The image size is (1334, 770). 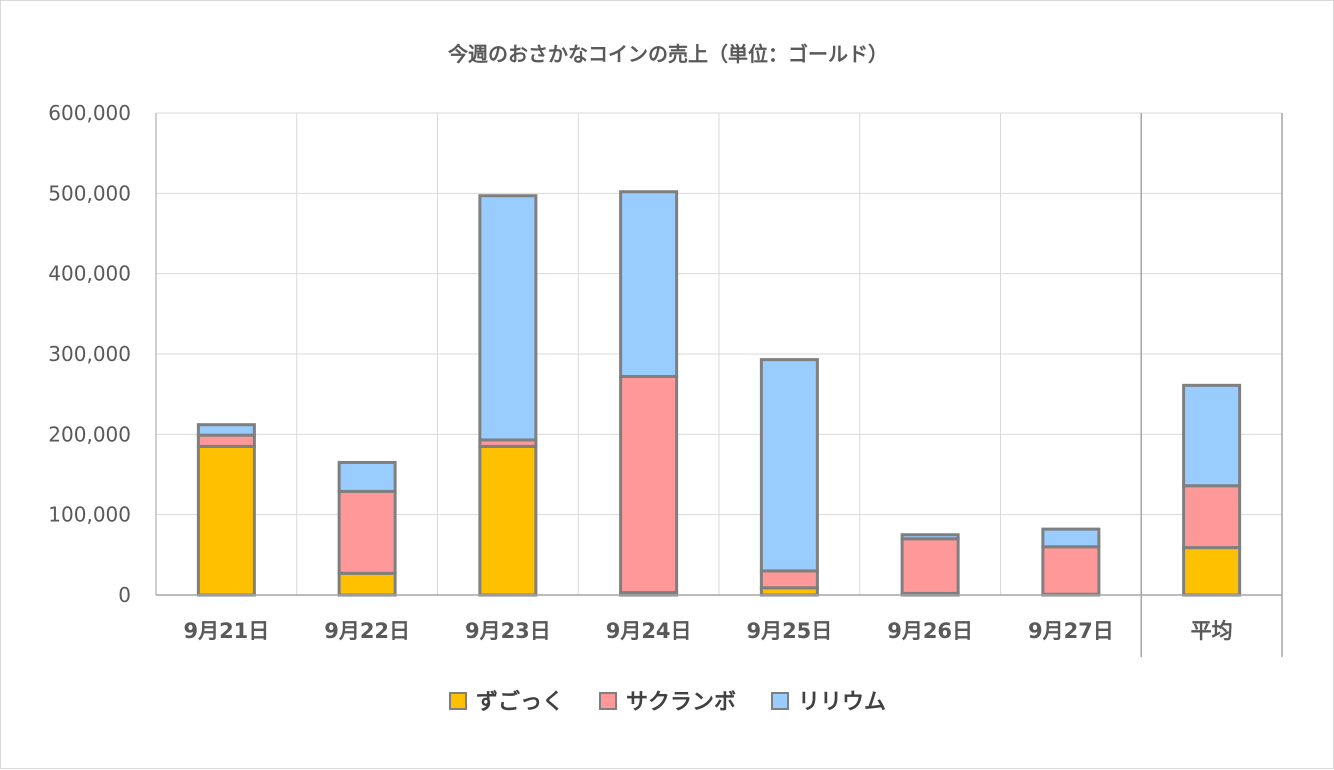 What do you see at coordinates (89, 434) in the screenshot?
I see `y-tick-label: 200,000` at bounding box center [89, 434].